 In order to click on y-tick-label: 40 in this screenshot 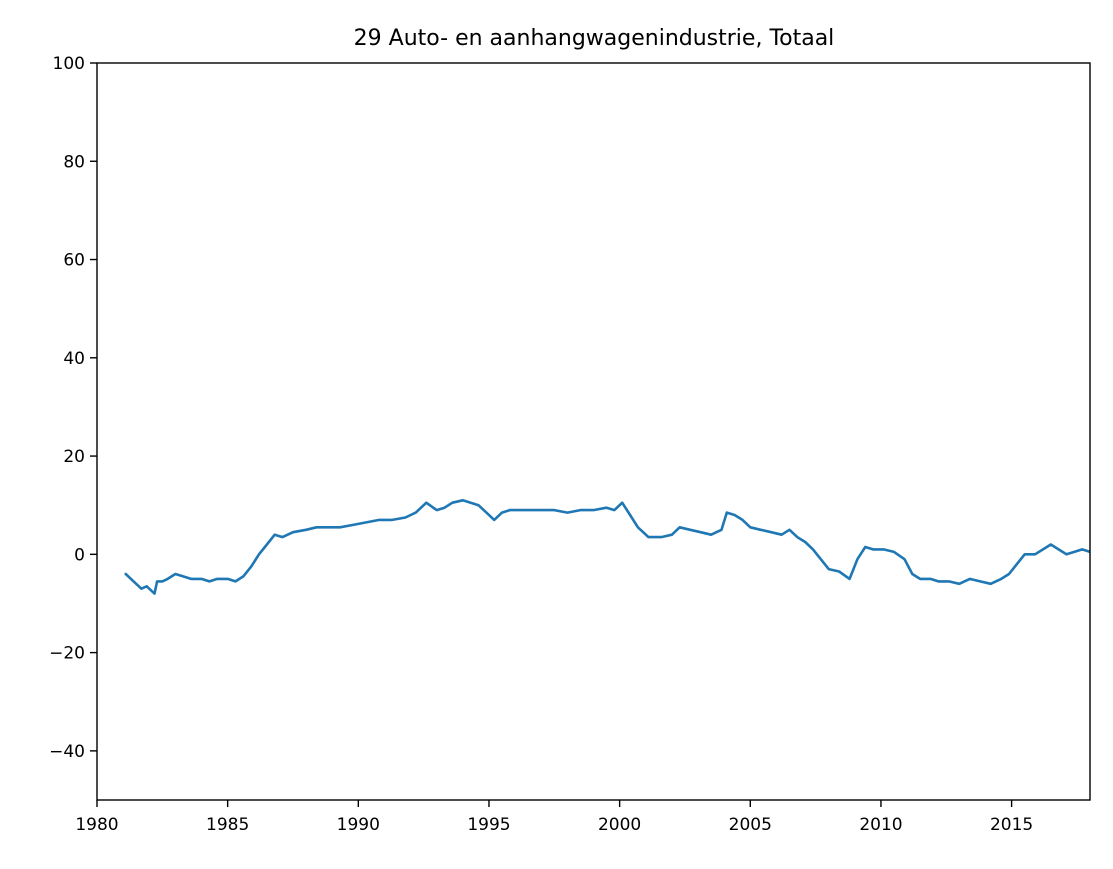, I will do `click(74, 359)`.